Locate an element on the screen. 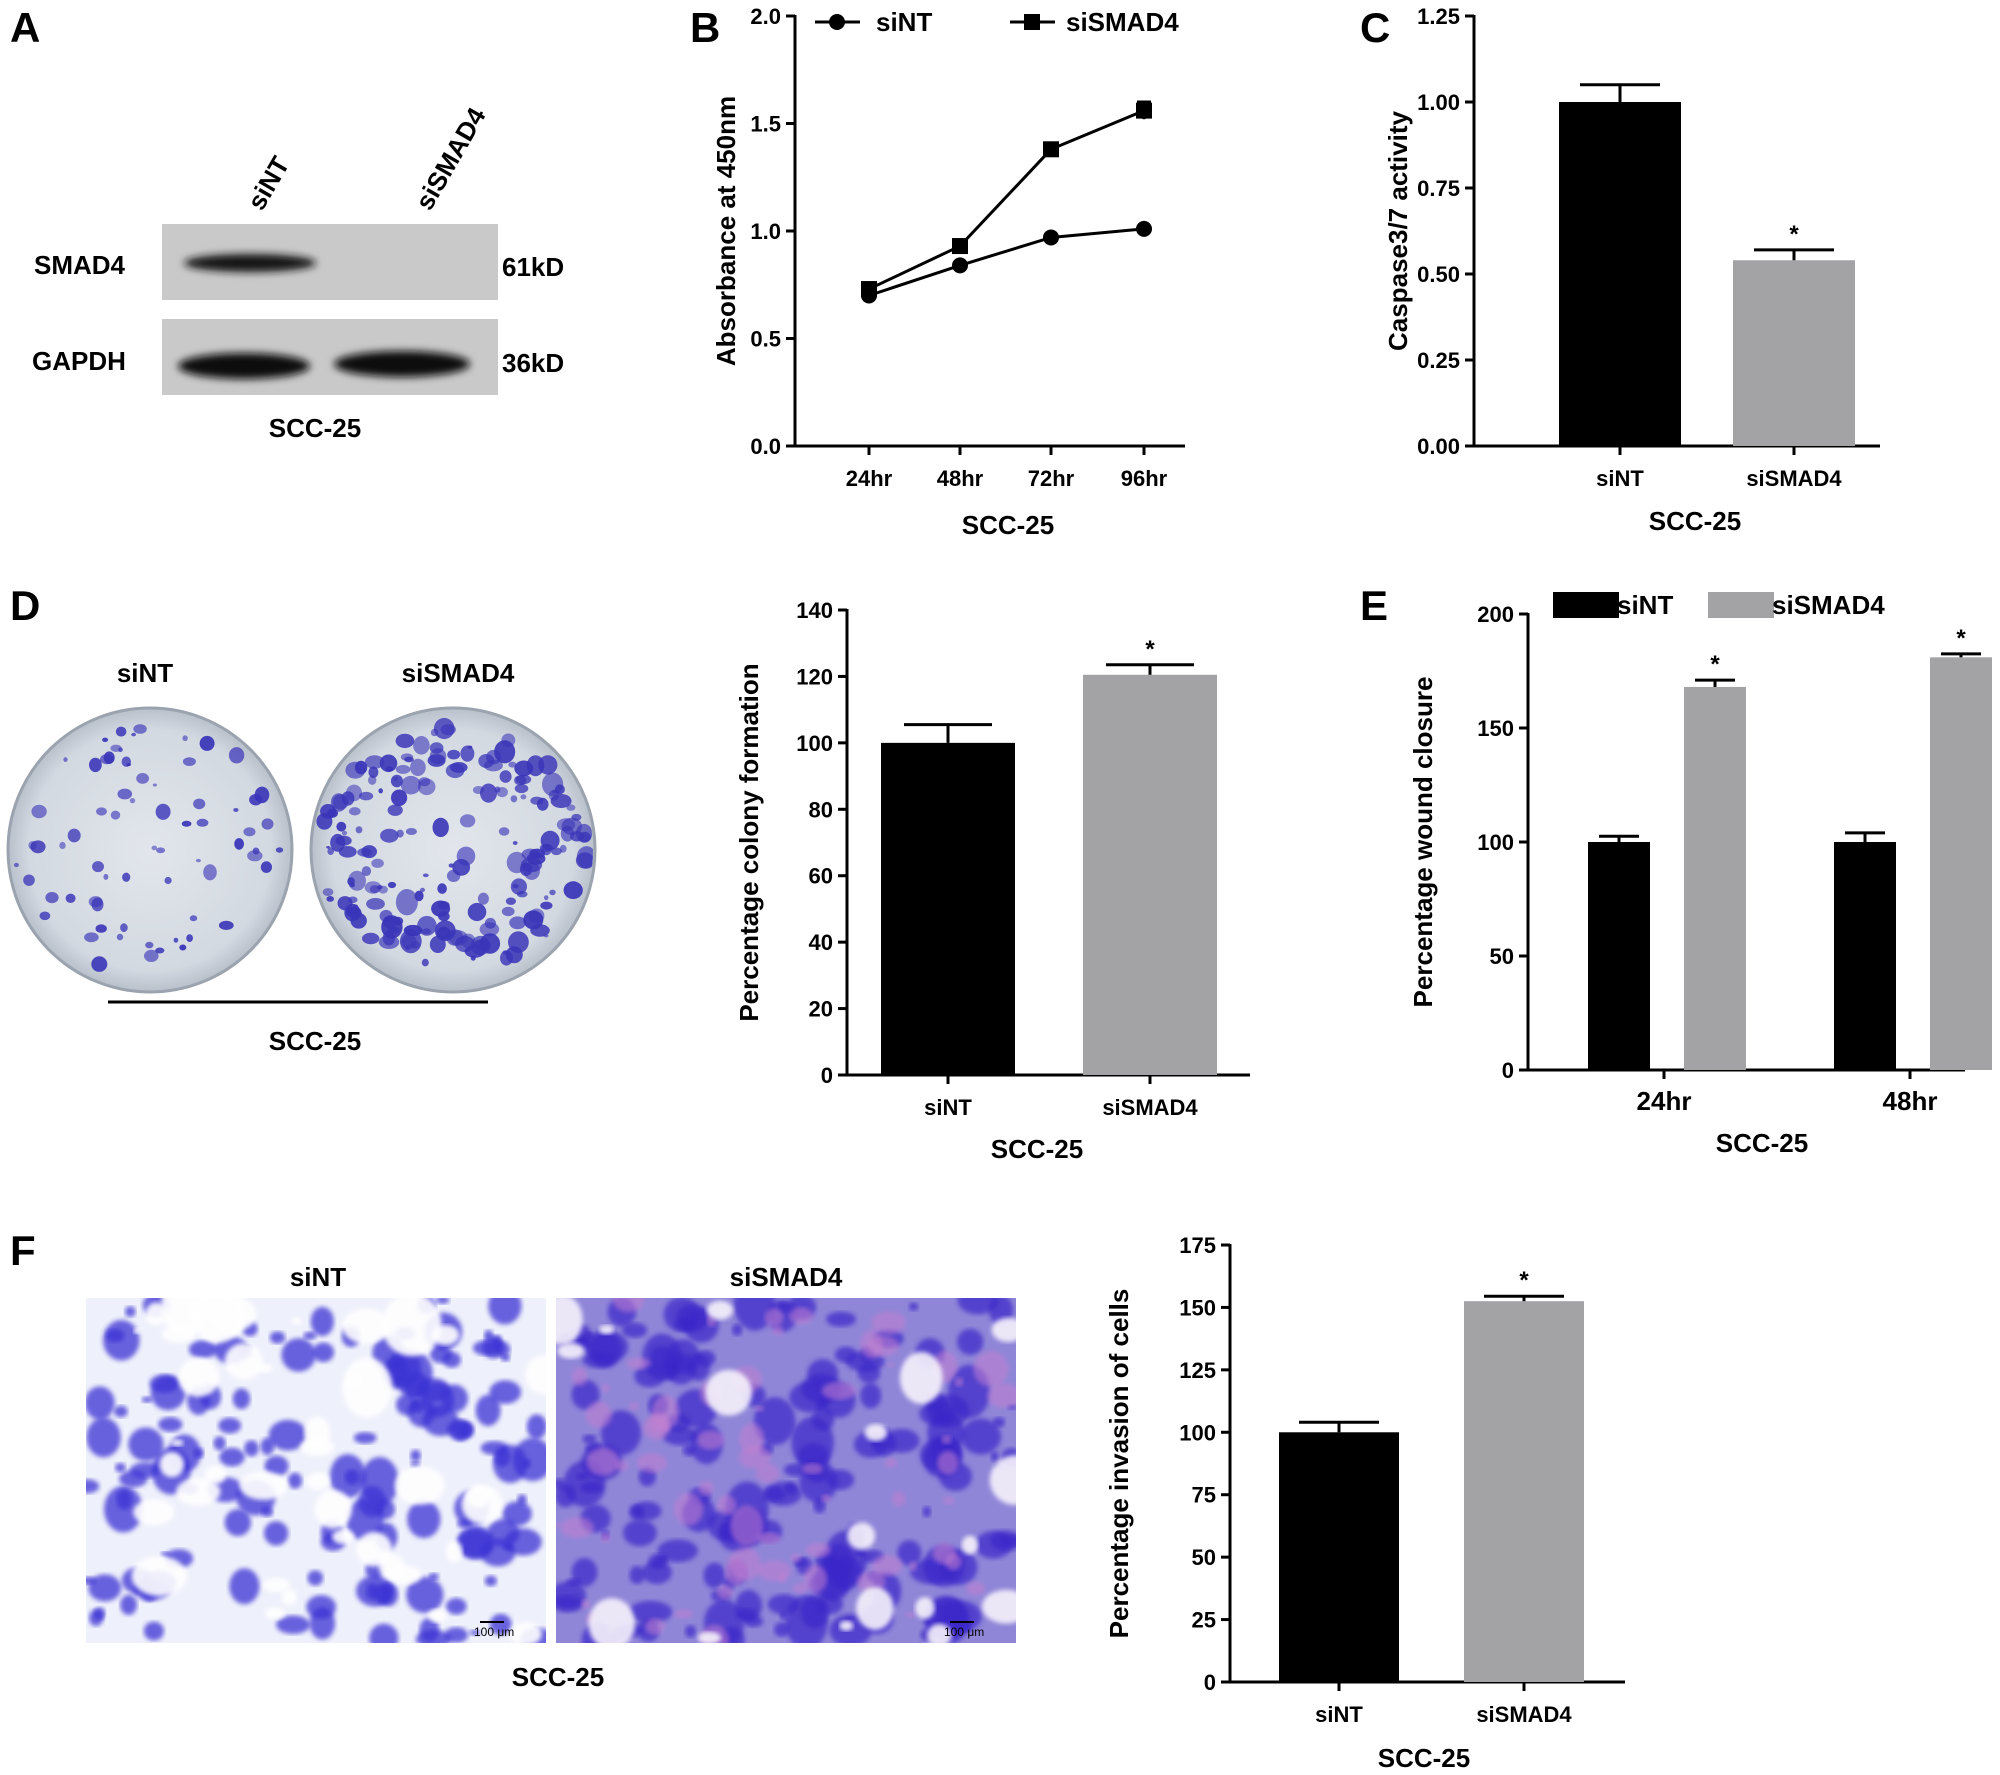 This screenshot has width=2000, height=1775. legend-swatch-sint is located at coordinates (1586, 605).